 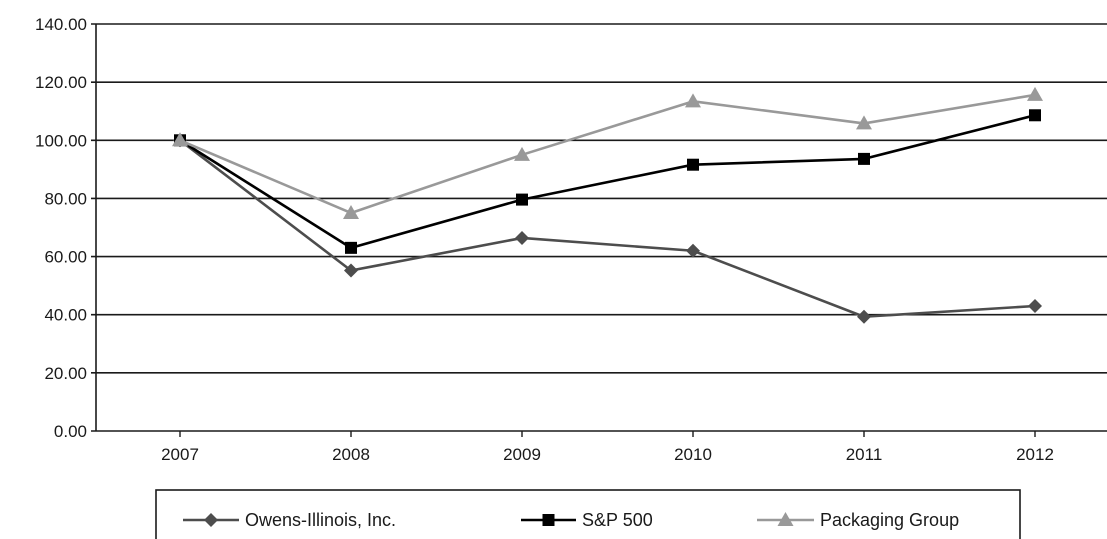 I want to click on legend-label: Packaging Group, so click(x=889, y=520).